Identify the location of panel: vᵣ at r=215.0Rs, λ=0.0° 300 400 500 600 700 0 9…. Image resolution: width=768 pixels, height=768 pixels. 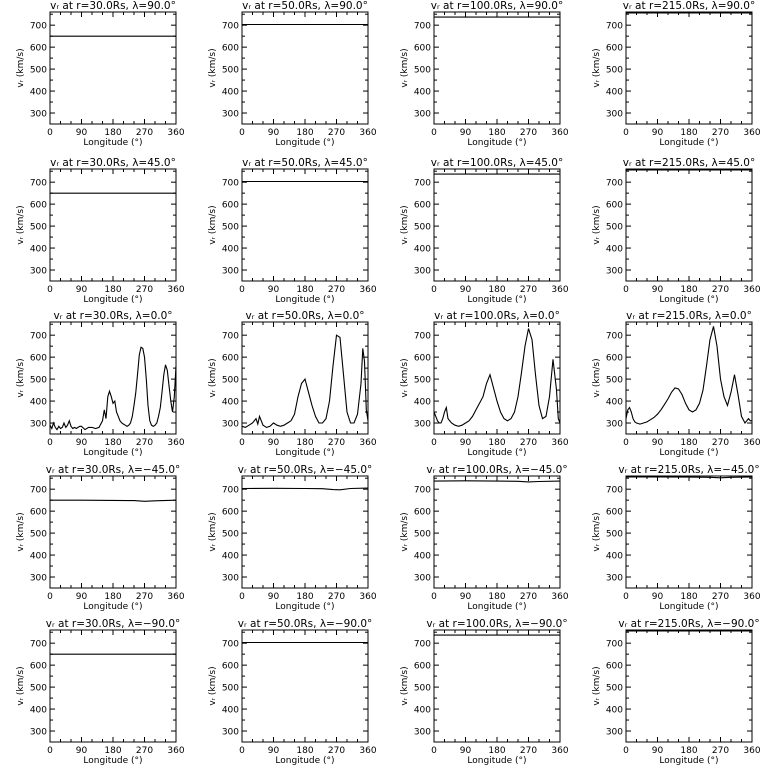
(676, 384).